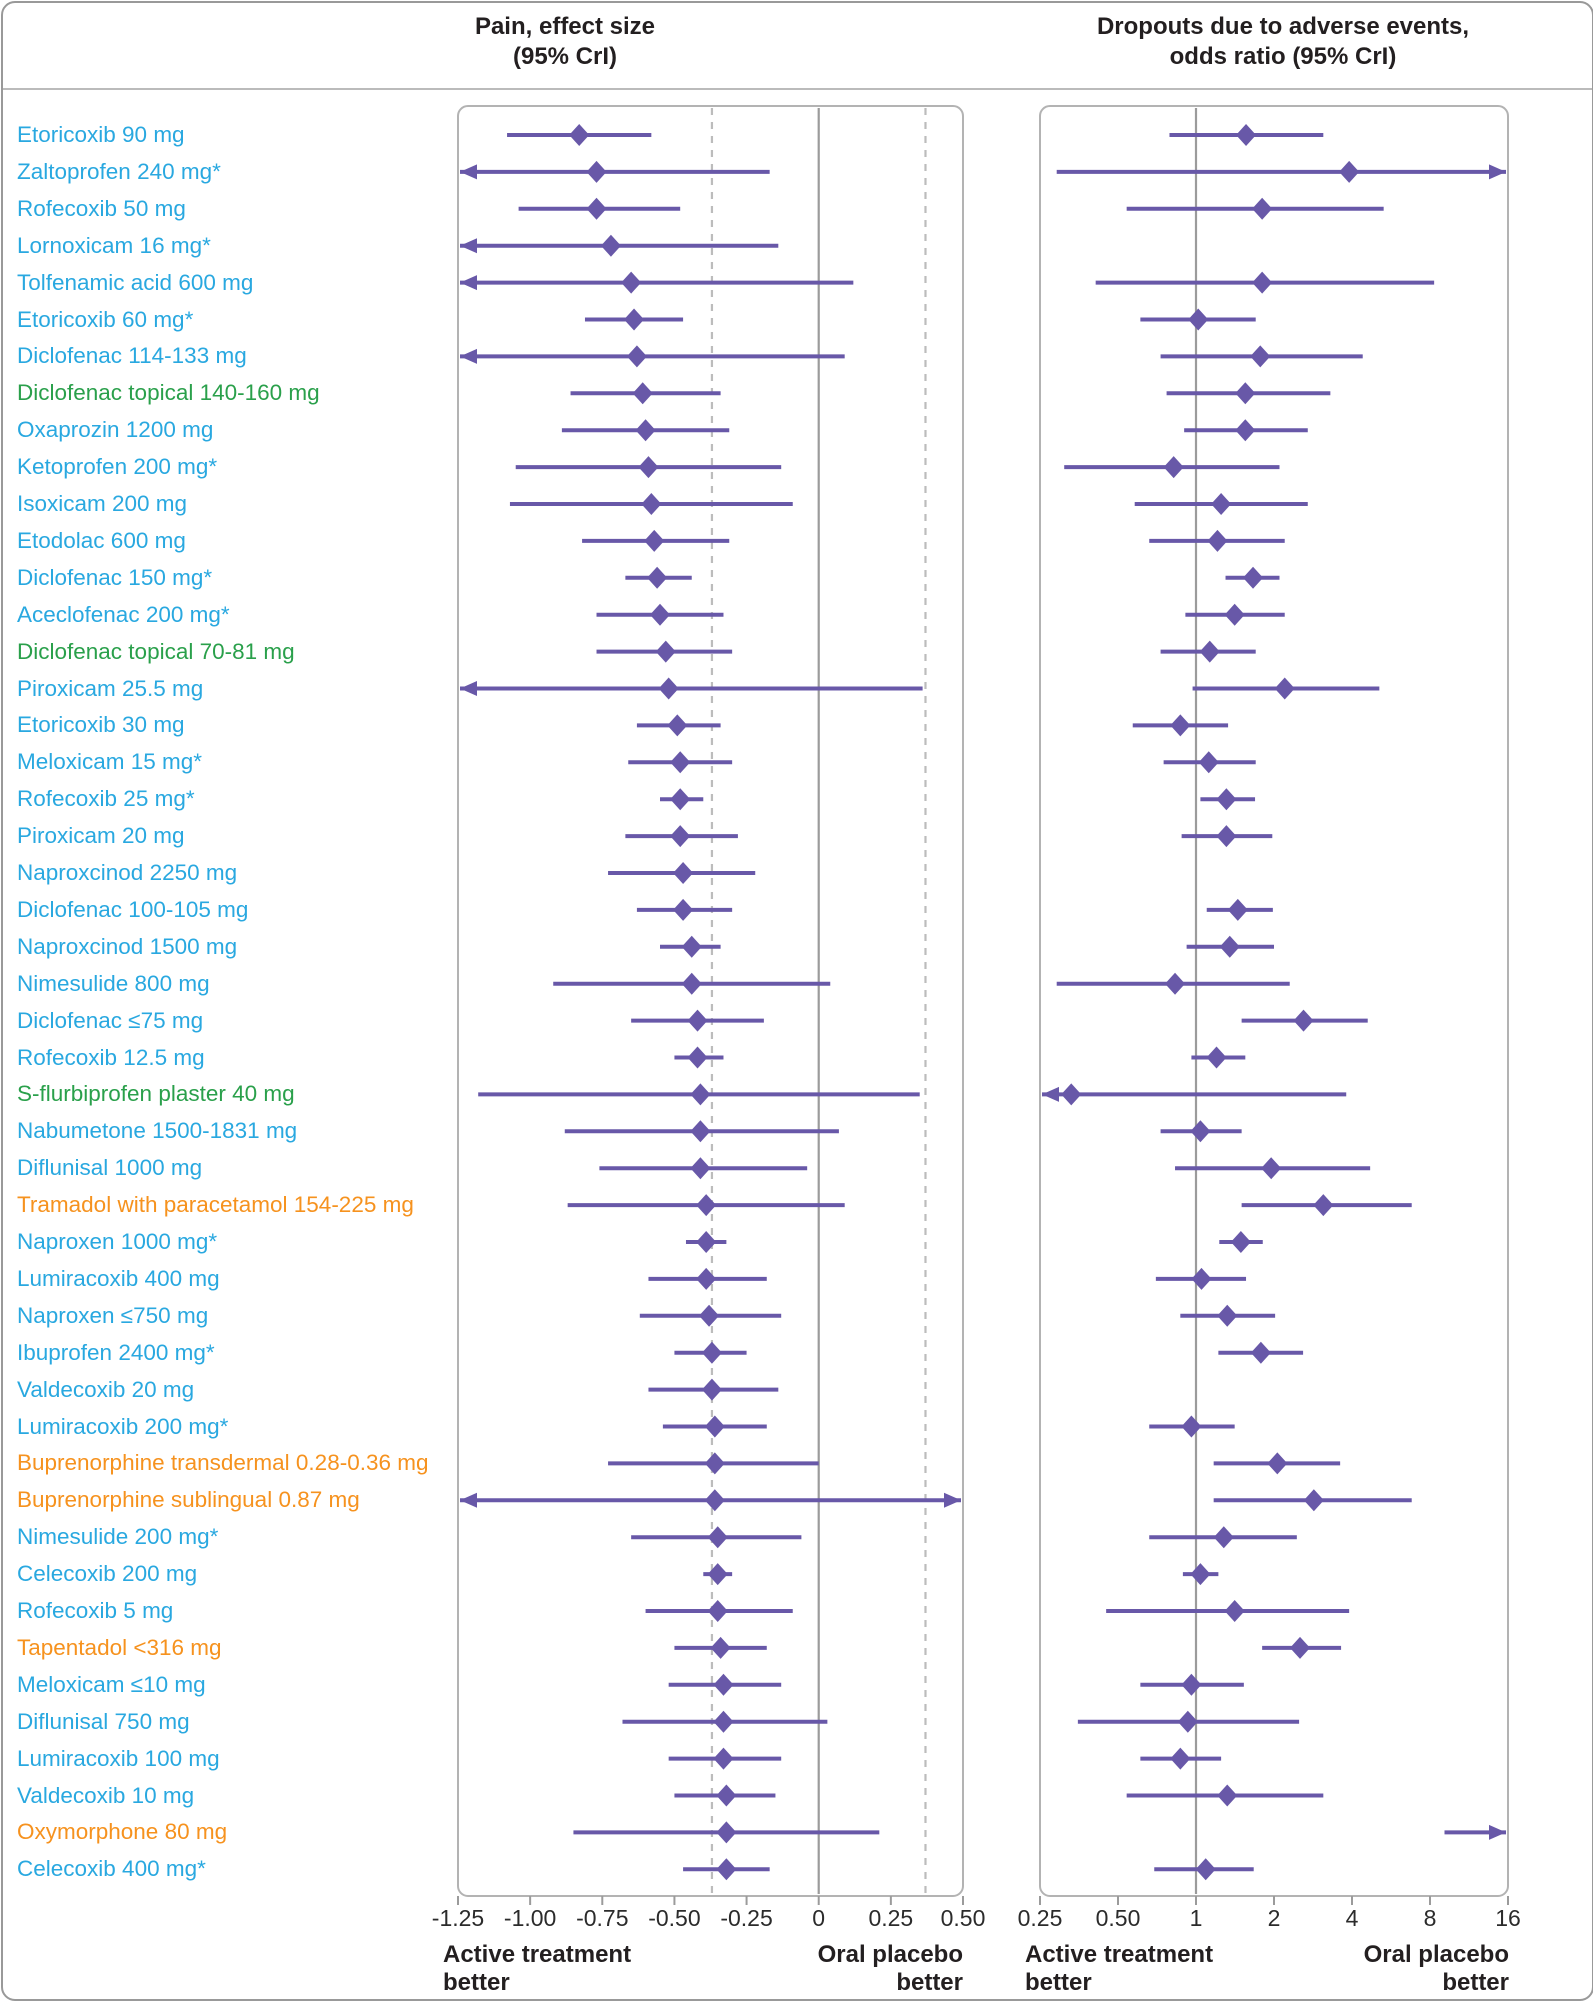 The height and width of the screenshot is (2003, 1593). What do you see at coordinates (110, 762) in the screenshot?
I see `treatment-label: Meloxicam 15 mg*` at bounding box center [110, 762].